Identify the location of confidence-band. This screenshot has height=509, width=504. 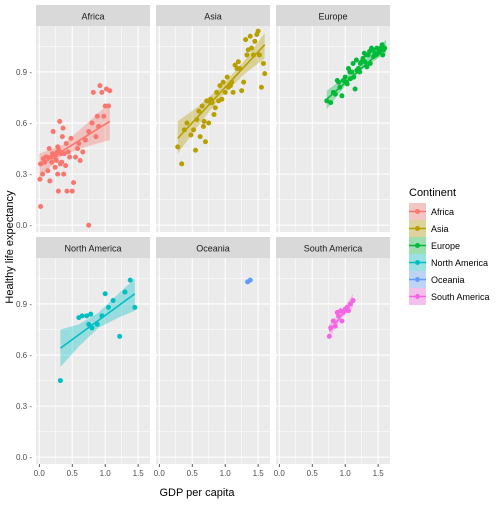
(221, 93).